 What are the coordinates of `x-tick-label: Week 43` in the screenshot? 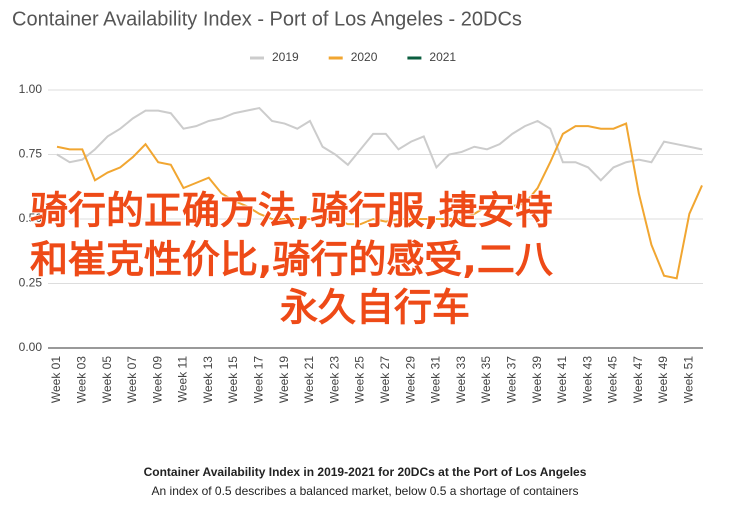 It's located at (587, 379).